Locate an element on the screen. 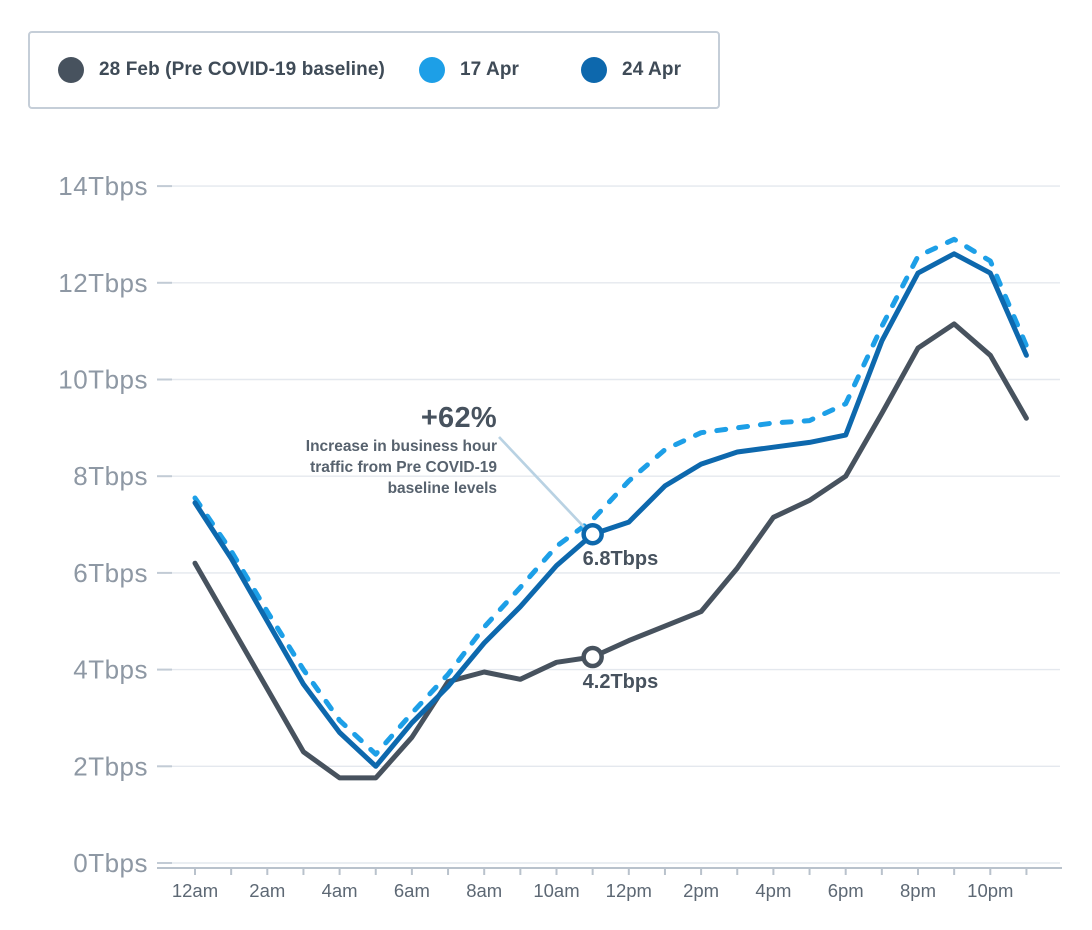  x-axis-label: 12am is located at coordinates (195, 890).